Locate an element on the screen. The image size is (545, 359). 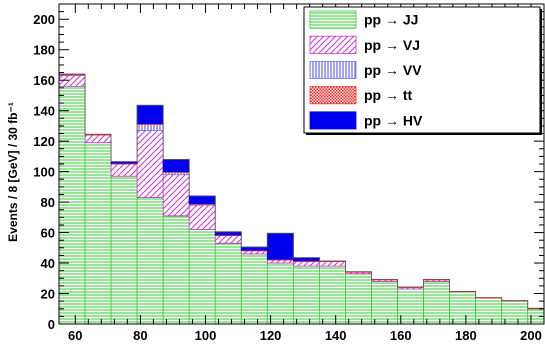
x-tick-label: 80 is located at coordinates (140, 335).